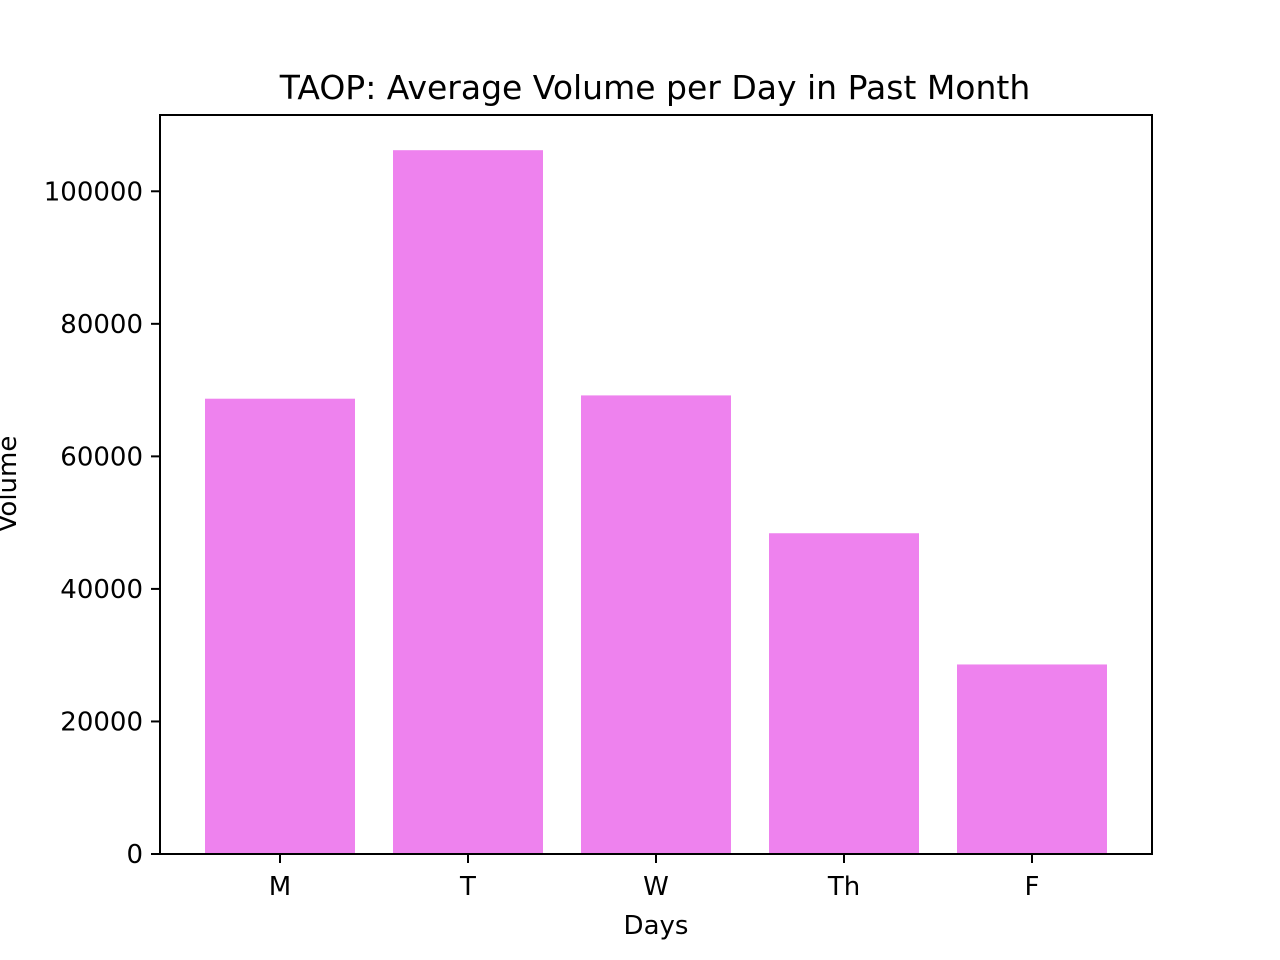 The image size is (1280, 960). What do you see at coordinates (101, 457) in the screenshot?
I see `y-tick-label: 60000` at bounding box center [101, 457].